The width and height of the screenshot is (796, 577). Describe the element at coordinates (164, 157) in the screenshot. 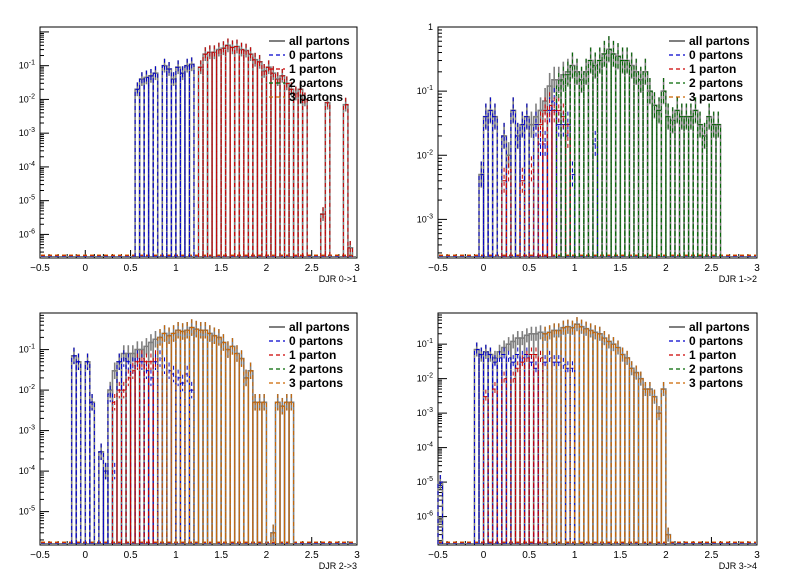

I see `series-0-partons` at that location.